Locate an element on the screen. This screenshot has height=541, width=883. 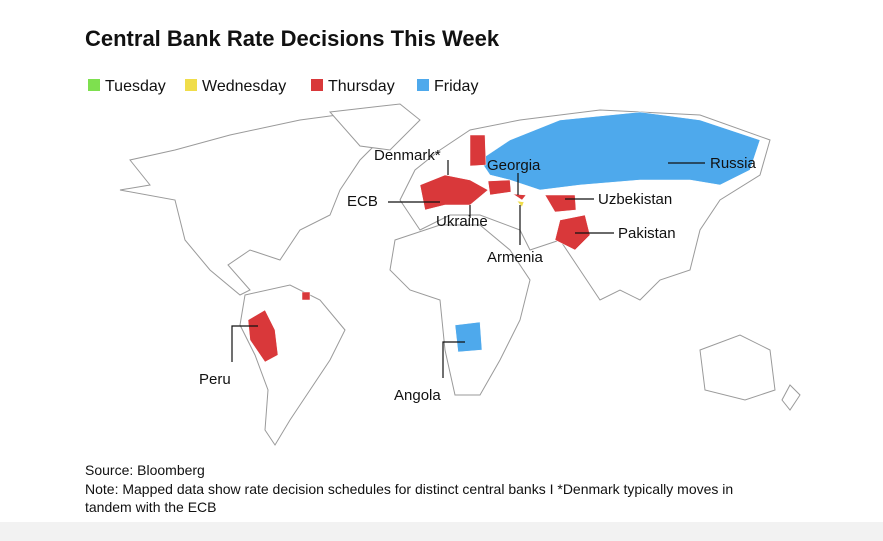
country-label: Georgia is located at coordinates (514, 165).